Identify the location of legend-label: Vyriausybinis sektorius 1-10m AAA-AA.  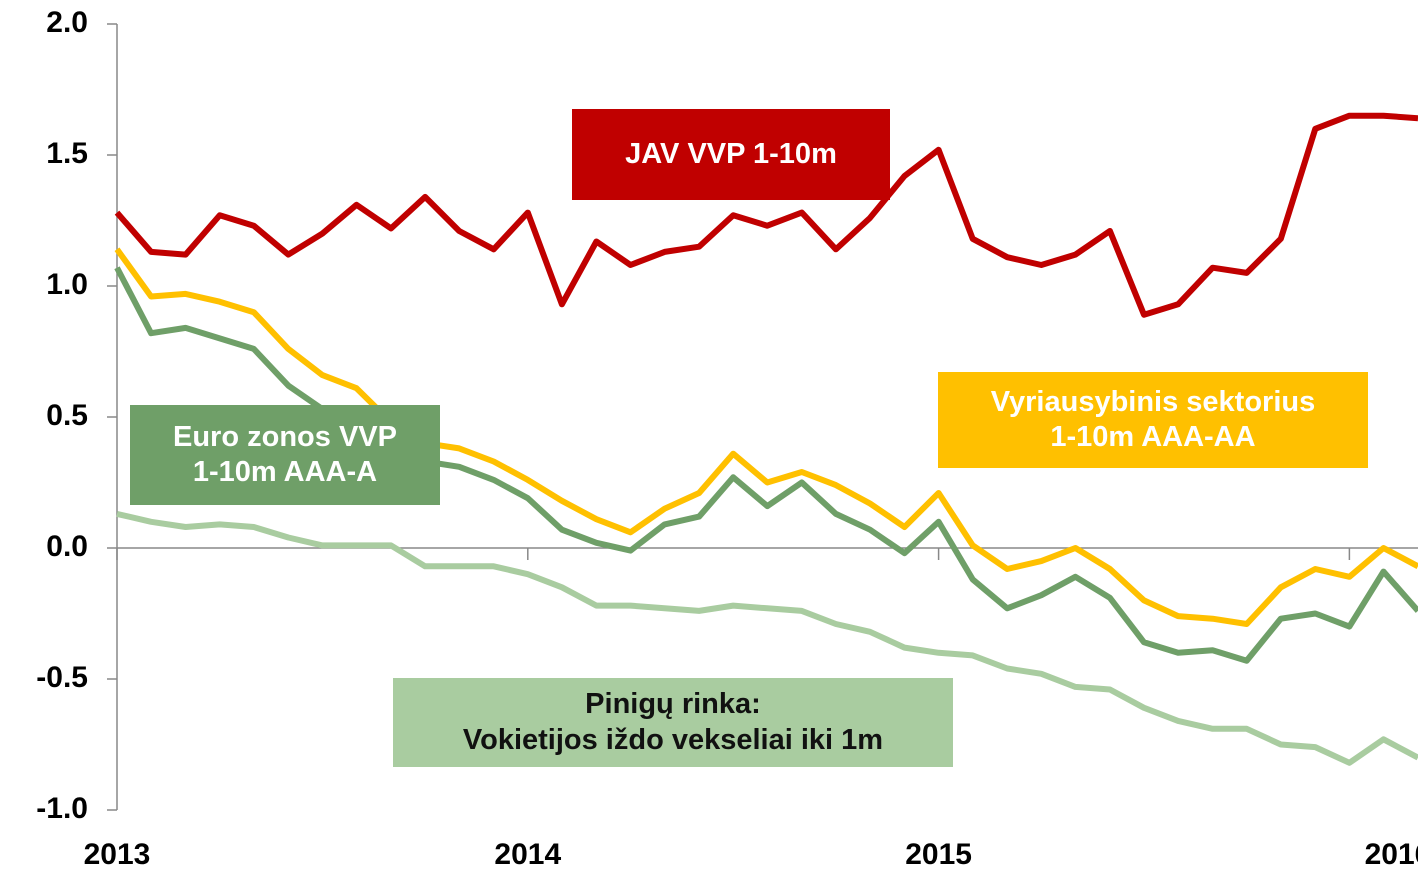
(1153, 420).